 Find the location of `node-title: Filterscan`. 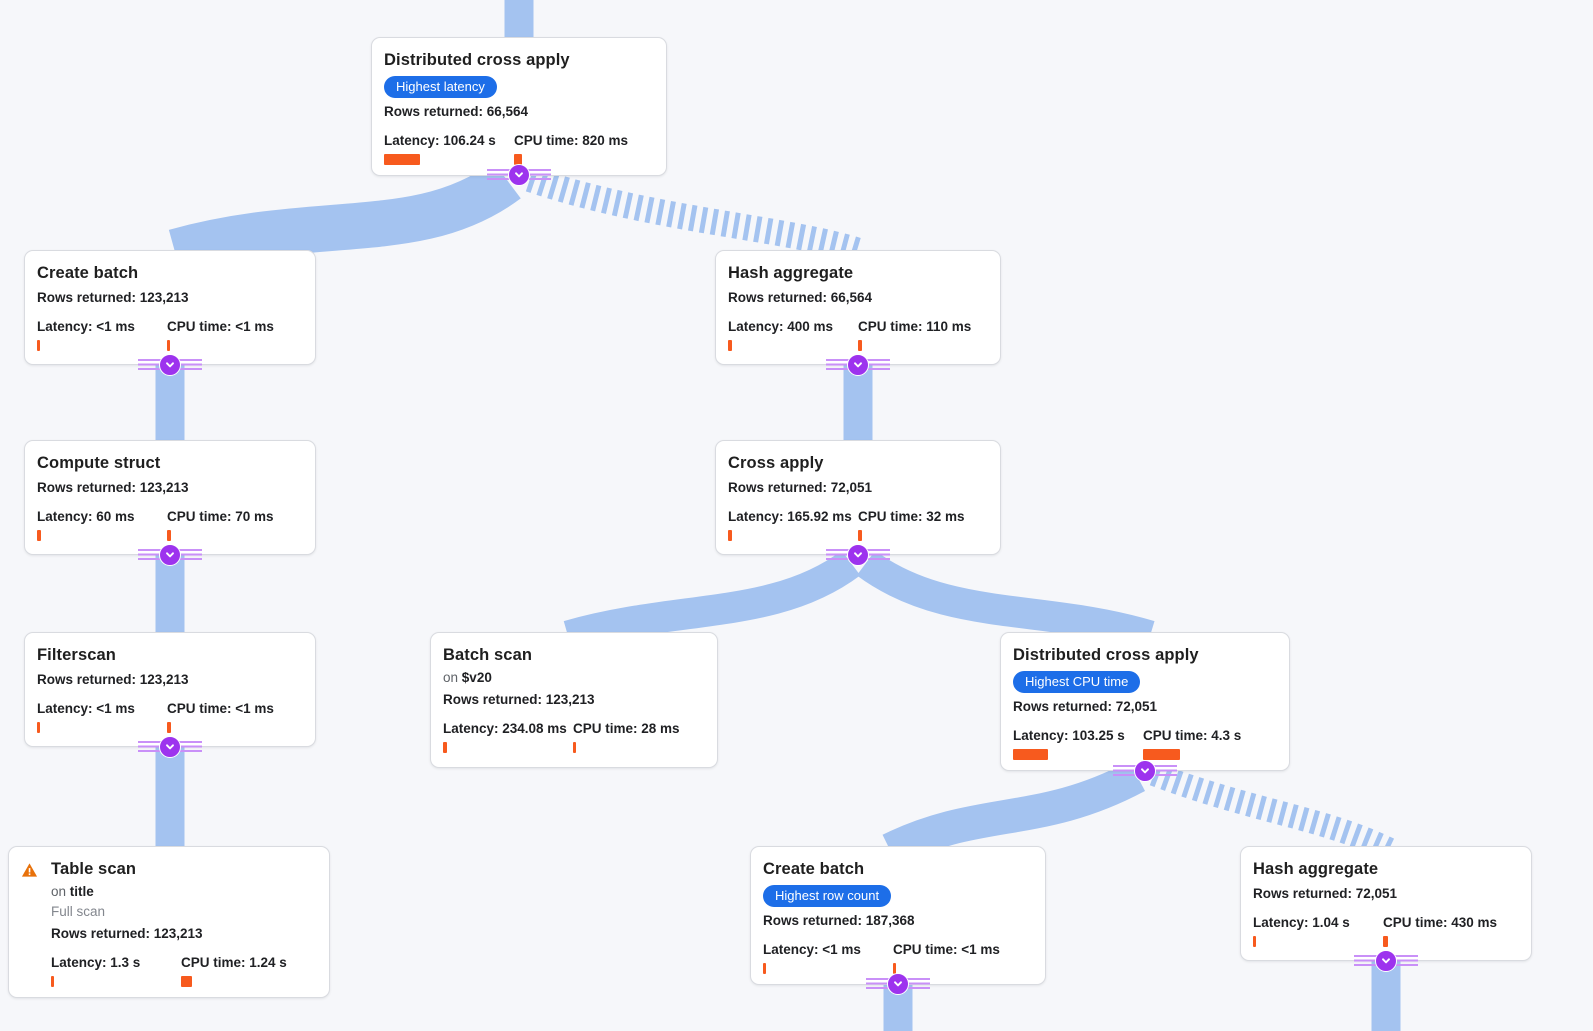

node-title: Filterscan is located at coordinates (76, 655).